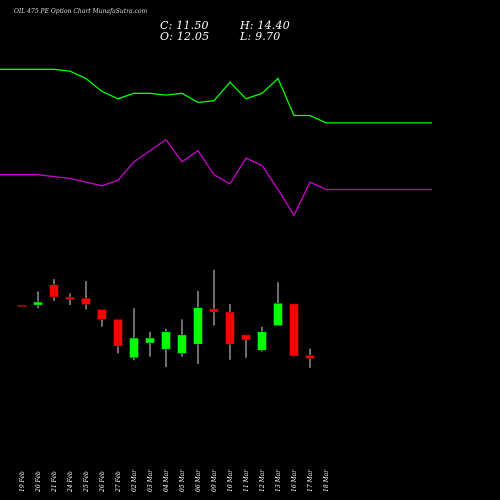  What do you see at coordinates (166, 318) in the screenshot?
I see `price-candles` at bounding box center [166, 318].